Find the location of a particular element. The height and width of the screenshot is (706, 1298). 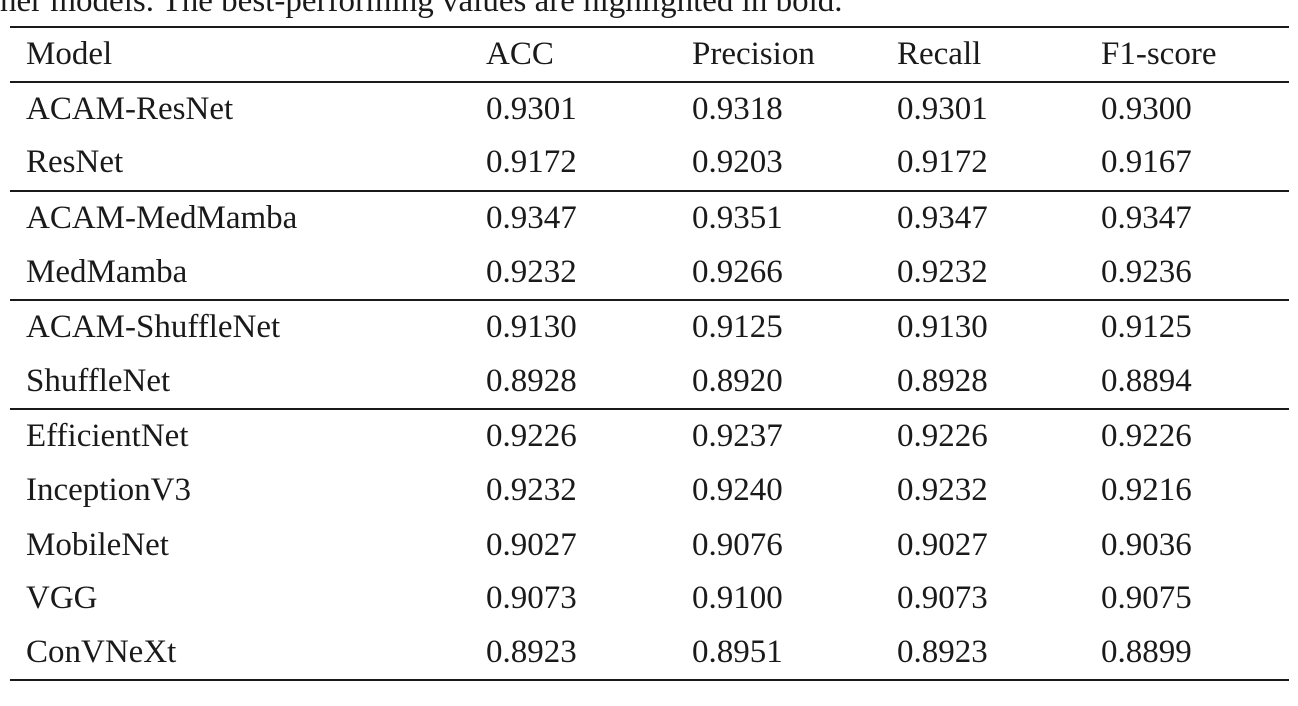

column-header-model: Model is located at coordinates (69, 54).